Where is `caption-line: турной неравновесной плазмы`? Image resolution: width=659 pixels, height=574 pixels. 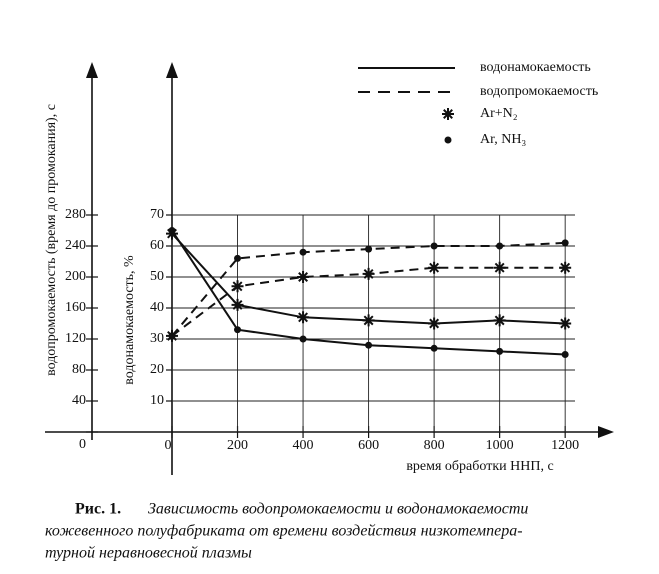 caption-line: турной неравновесной плазмы is located at coordinates (148, 553).